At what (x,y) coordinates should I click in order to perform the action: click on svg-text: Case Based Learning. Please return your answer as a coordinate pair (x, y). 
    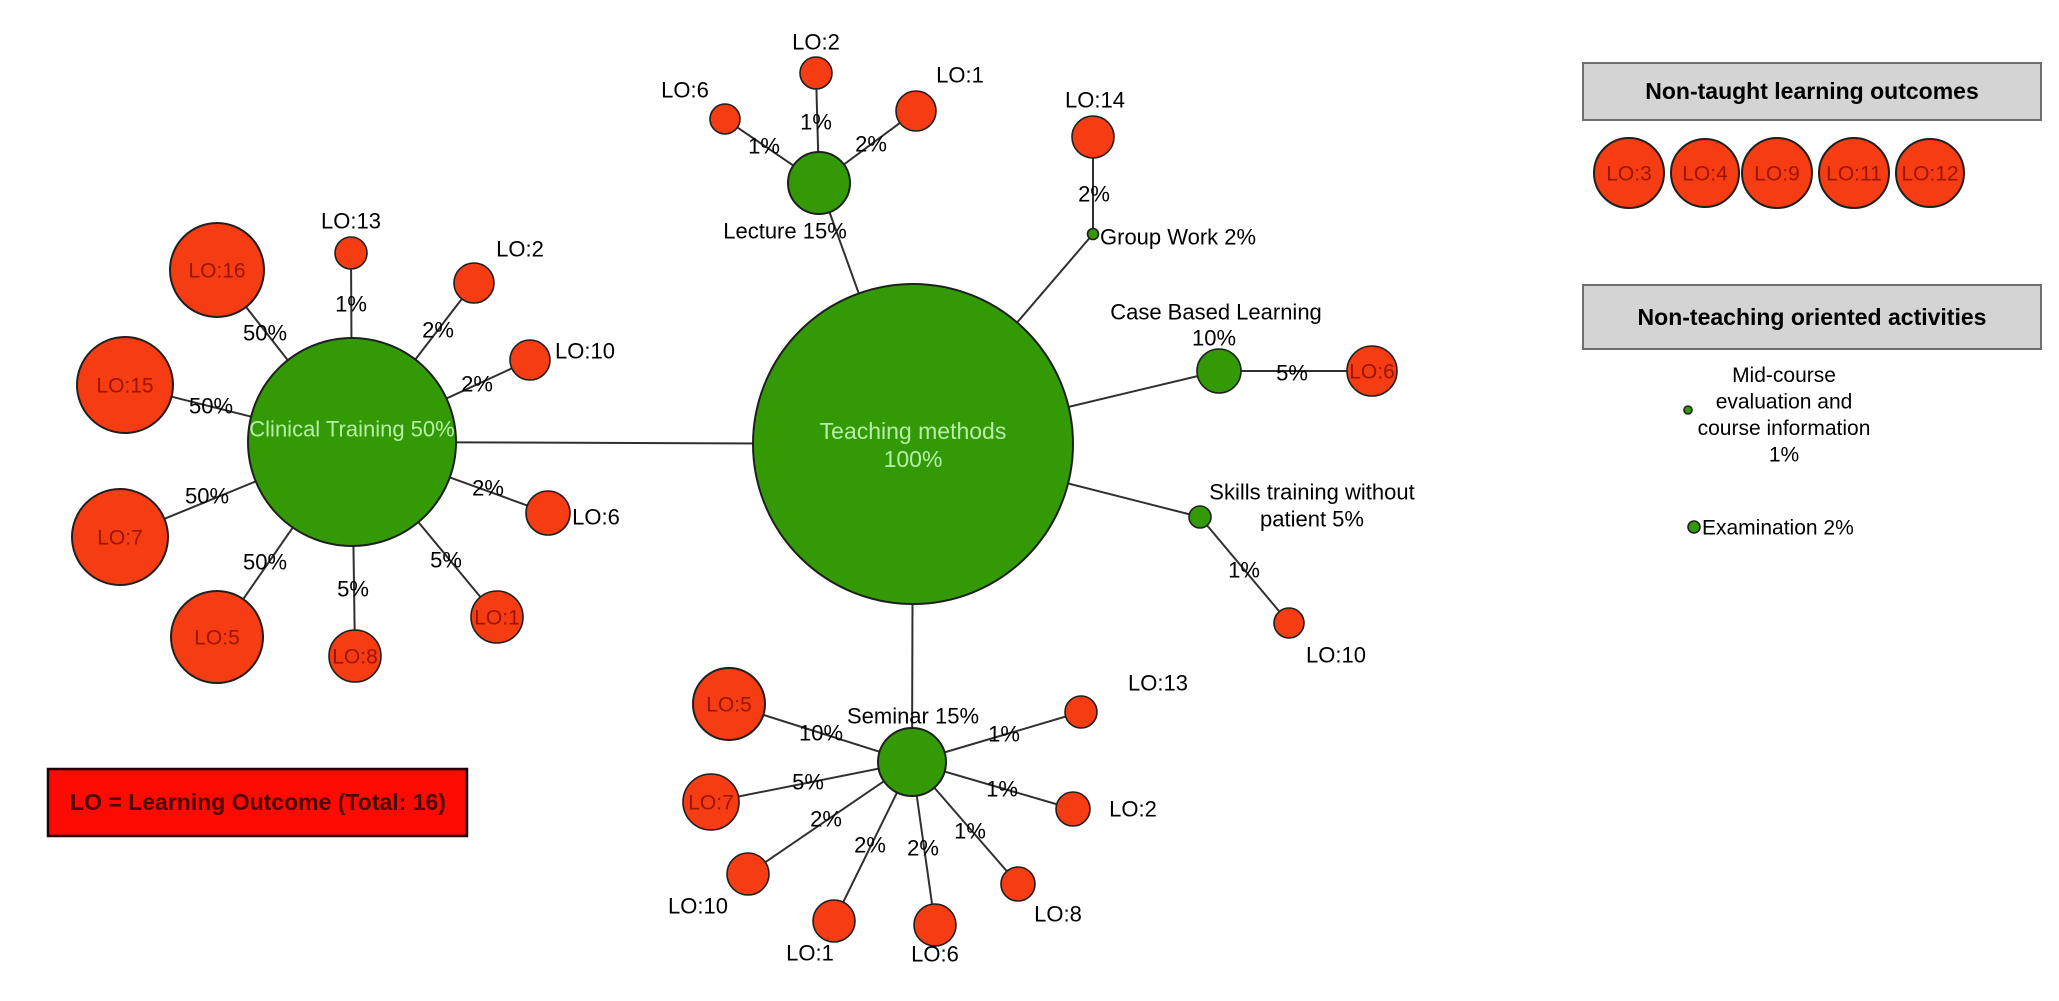
    Looking at the image, I should click on (1216, 312).